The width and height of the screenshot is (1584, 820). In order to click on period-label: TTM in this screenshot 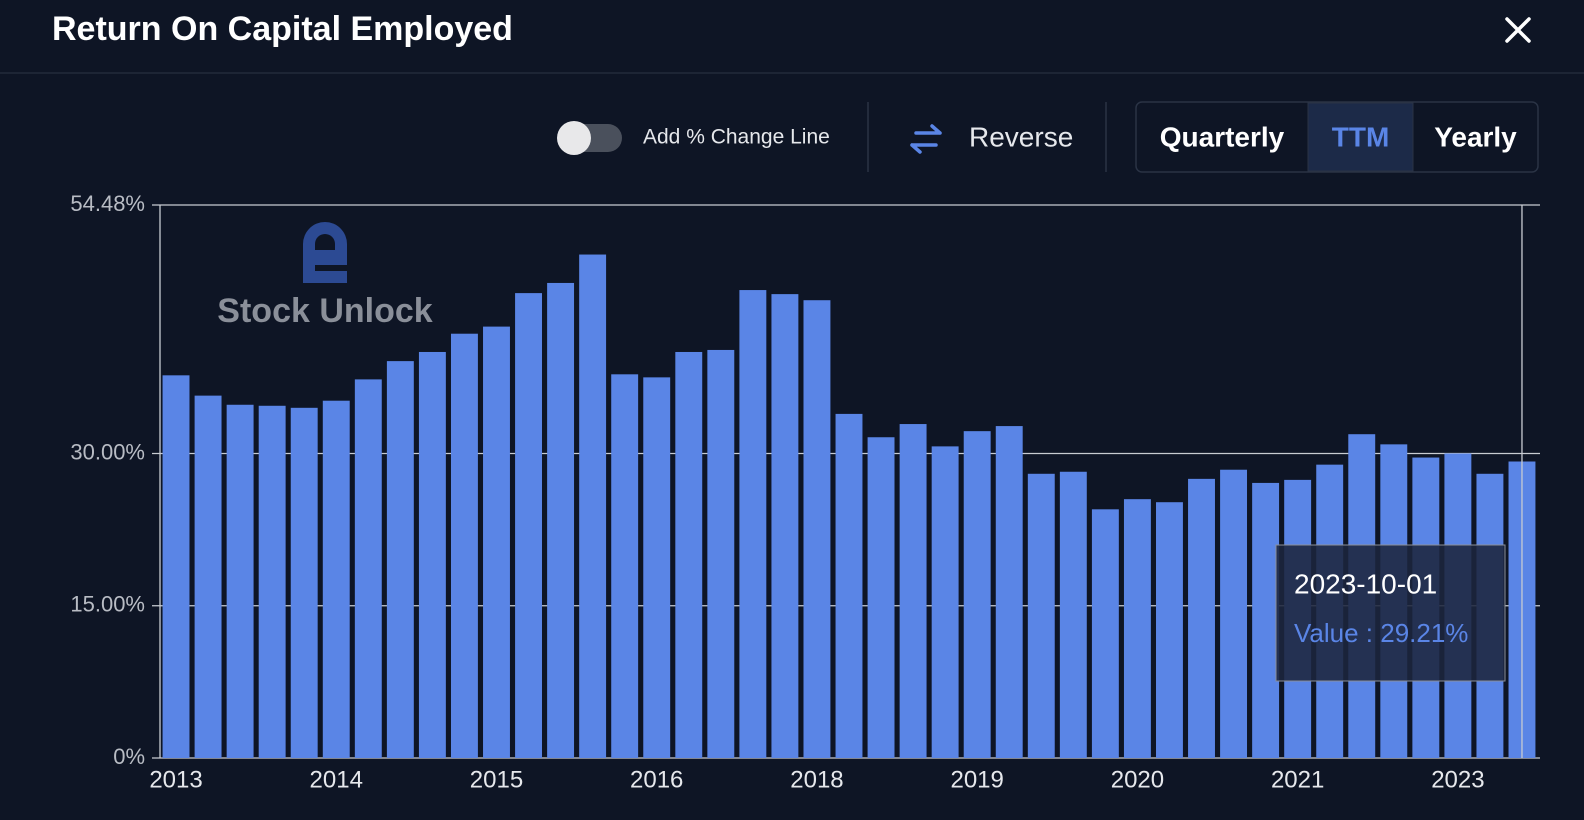, I will do `click(1361, 136)`.